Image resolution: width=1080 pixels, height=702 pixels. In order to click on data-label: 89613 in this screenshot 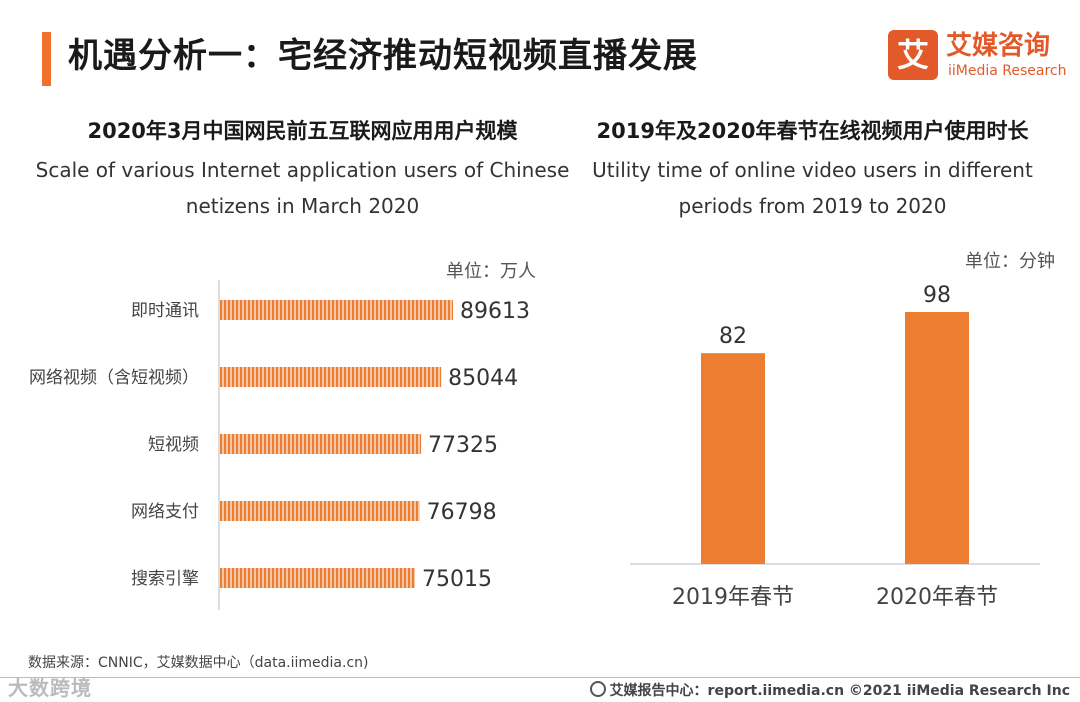, I will do `click(495, 311)`.